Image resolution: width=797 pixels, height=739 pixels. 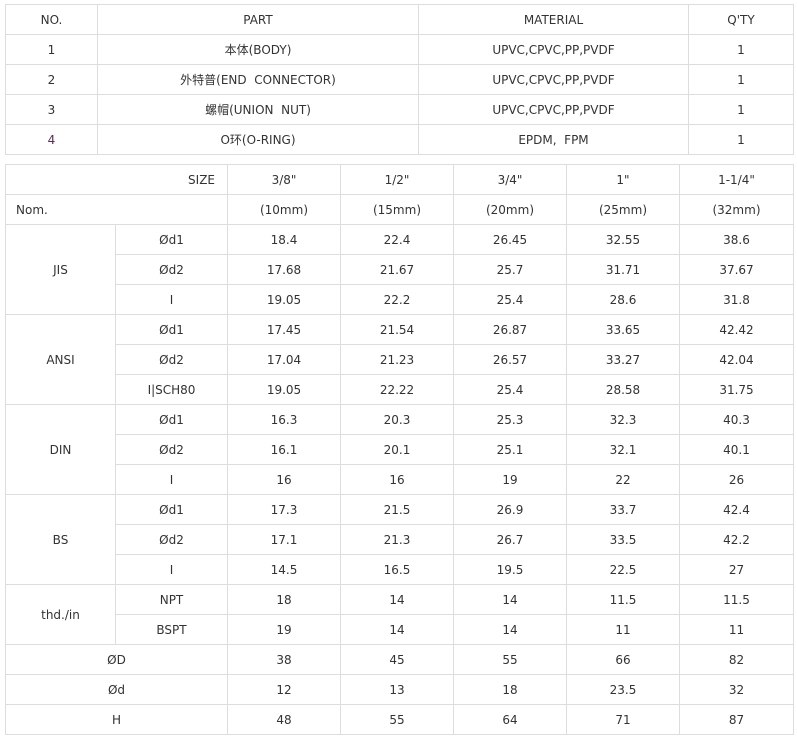 I want to click on table-cell: 55, so click(x=397, y=719).